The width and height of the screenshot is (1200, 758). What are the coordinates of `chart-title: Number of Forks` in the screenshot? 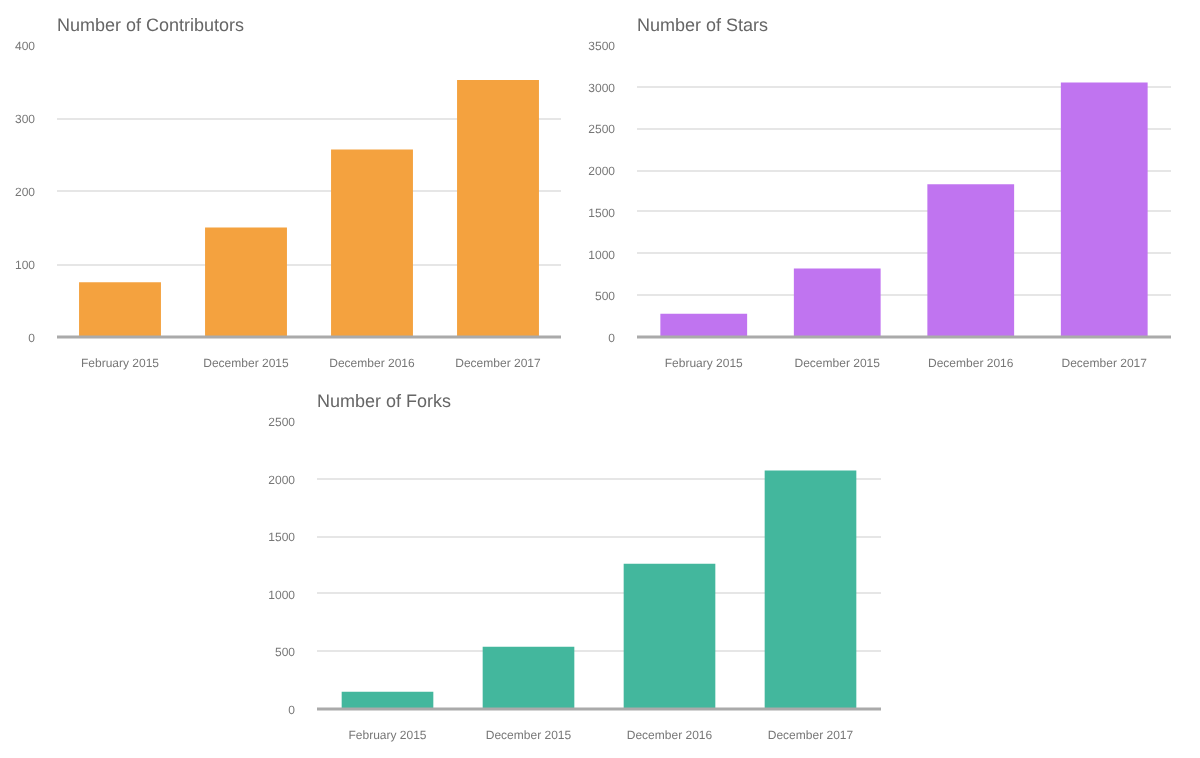 It's located at (385, 401).